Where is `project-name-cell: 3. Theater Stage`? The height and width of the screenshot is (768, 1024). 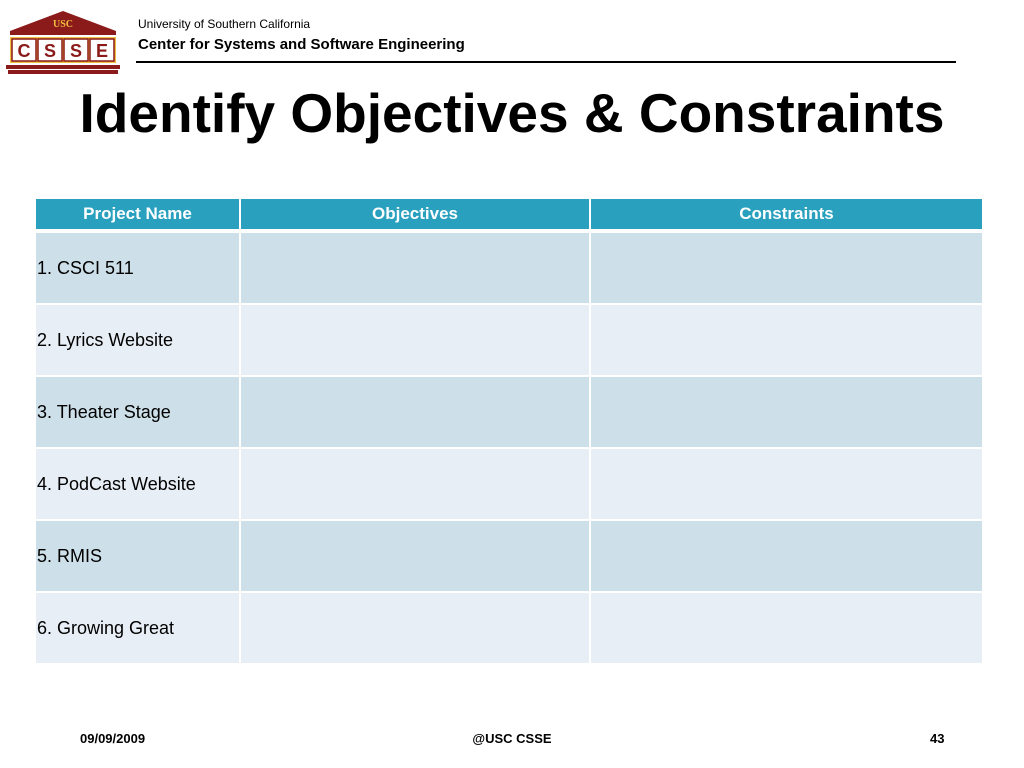 project-name-cell: 3. Theater Stage is located at coordinates (137, 412).